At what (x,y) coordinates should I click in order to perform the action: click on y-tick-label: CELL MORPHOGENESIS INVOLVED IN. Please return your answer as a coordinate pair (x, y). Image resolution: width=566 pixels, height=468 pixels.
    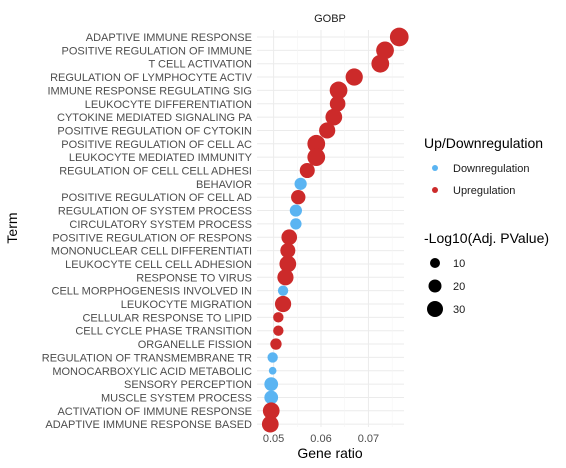
    Looking at the image, I should click on (152, 292).